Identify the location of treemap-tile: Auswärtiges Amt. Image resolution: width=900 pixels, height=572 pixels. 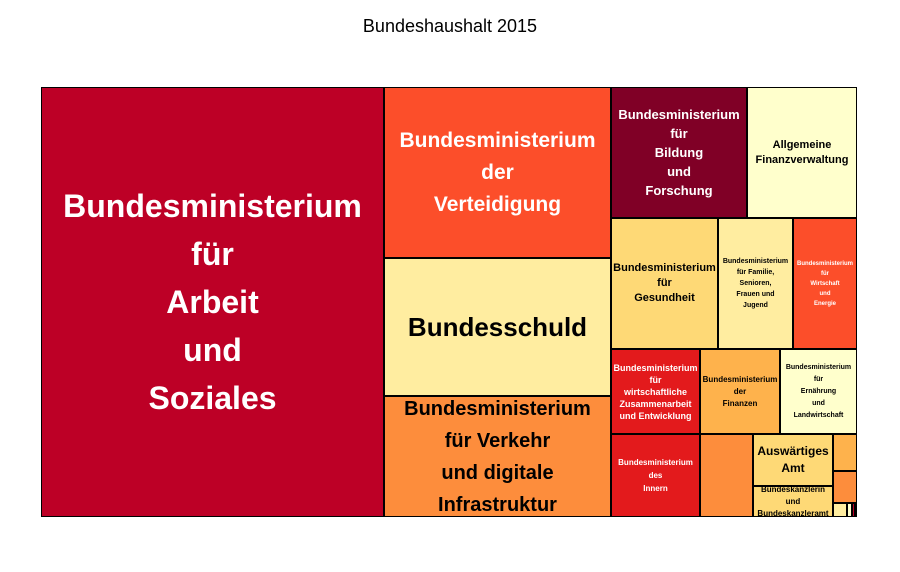
(793, 460).